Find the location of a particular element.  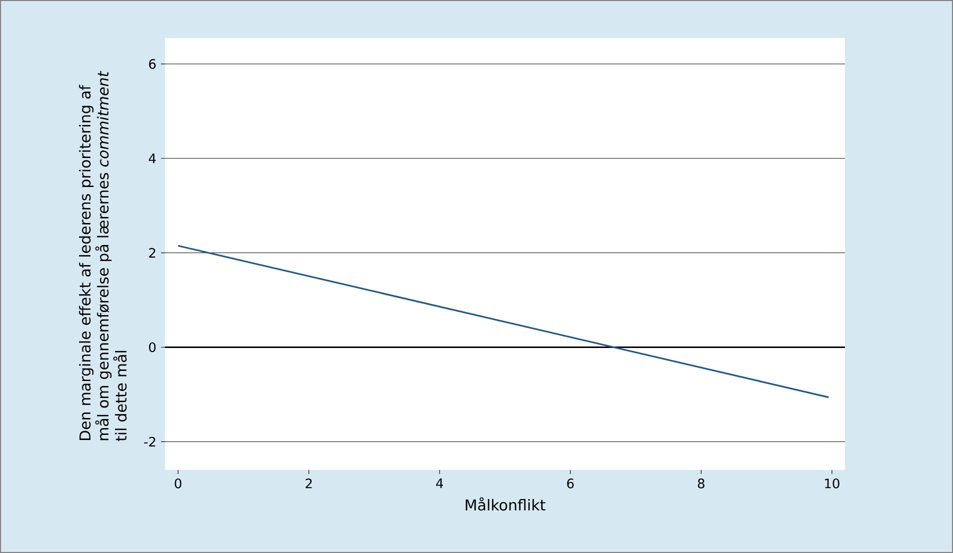

y-tick-label: 0 is located at coordinates (152, 347).